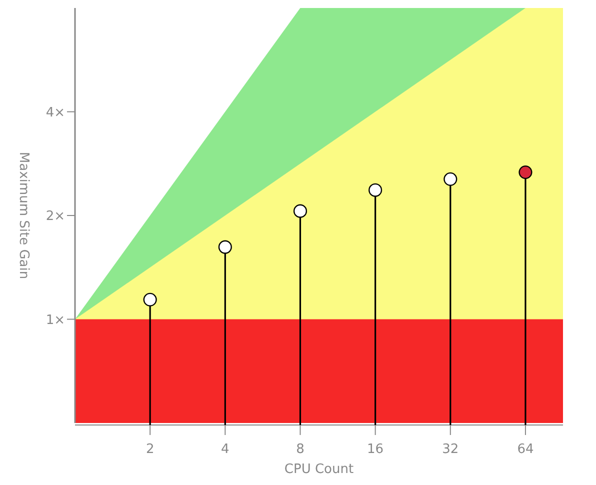 This screenshot has height=485, width=596. Describe the element at coordinates (150, 449) in the screenshot. I see `x-tick-label: 2` at that location.